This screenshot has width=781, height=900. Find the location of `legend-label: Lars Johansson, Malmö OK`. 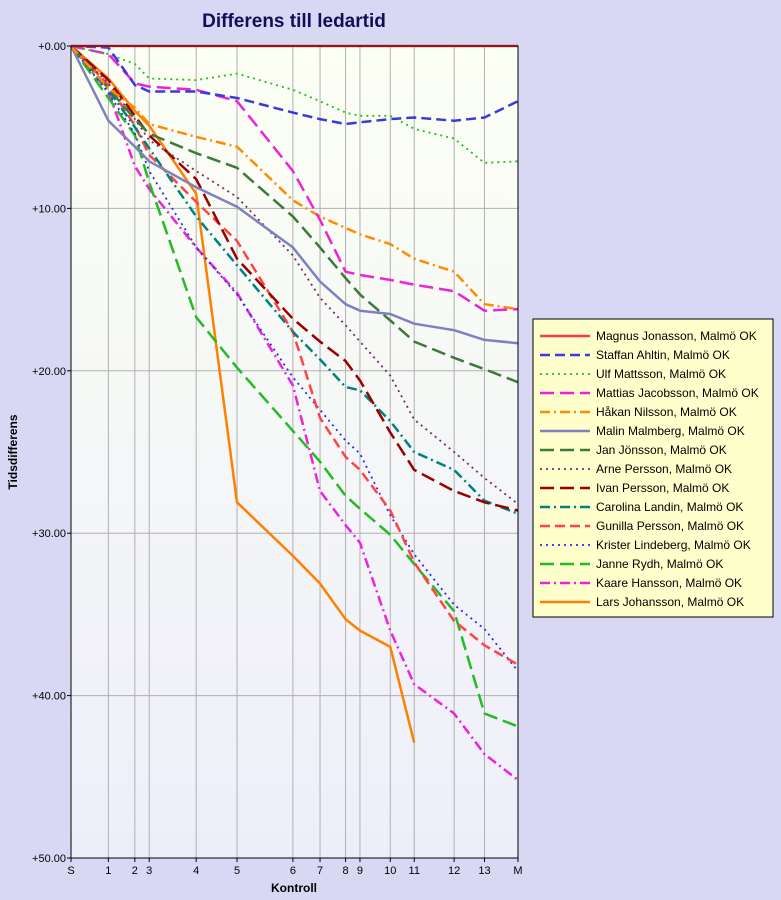

legend-label: Lars Johansson, Malmö OK is located at coordinates (670, 602).